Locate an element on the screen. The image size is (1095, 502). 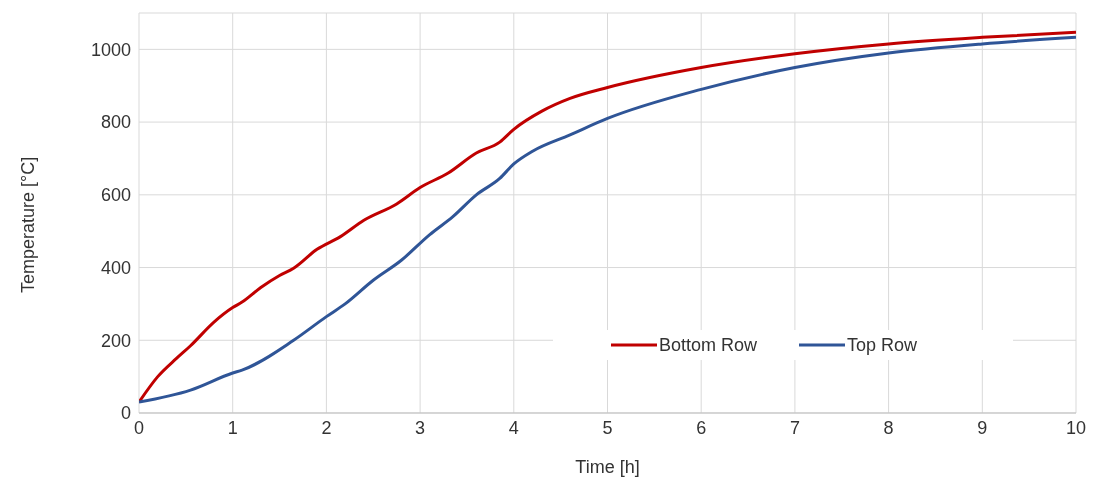
y-tick-label: 800 is located at coordinates (115, 122).